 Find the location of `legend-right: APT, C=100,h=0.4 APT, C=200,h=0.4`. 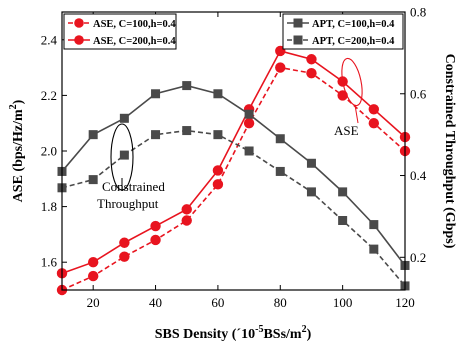

legend-right: APT, C=100,h=0.4 APT, C=200,h=0.4 is located at coordinates (343, 31).